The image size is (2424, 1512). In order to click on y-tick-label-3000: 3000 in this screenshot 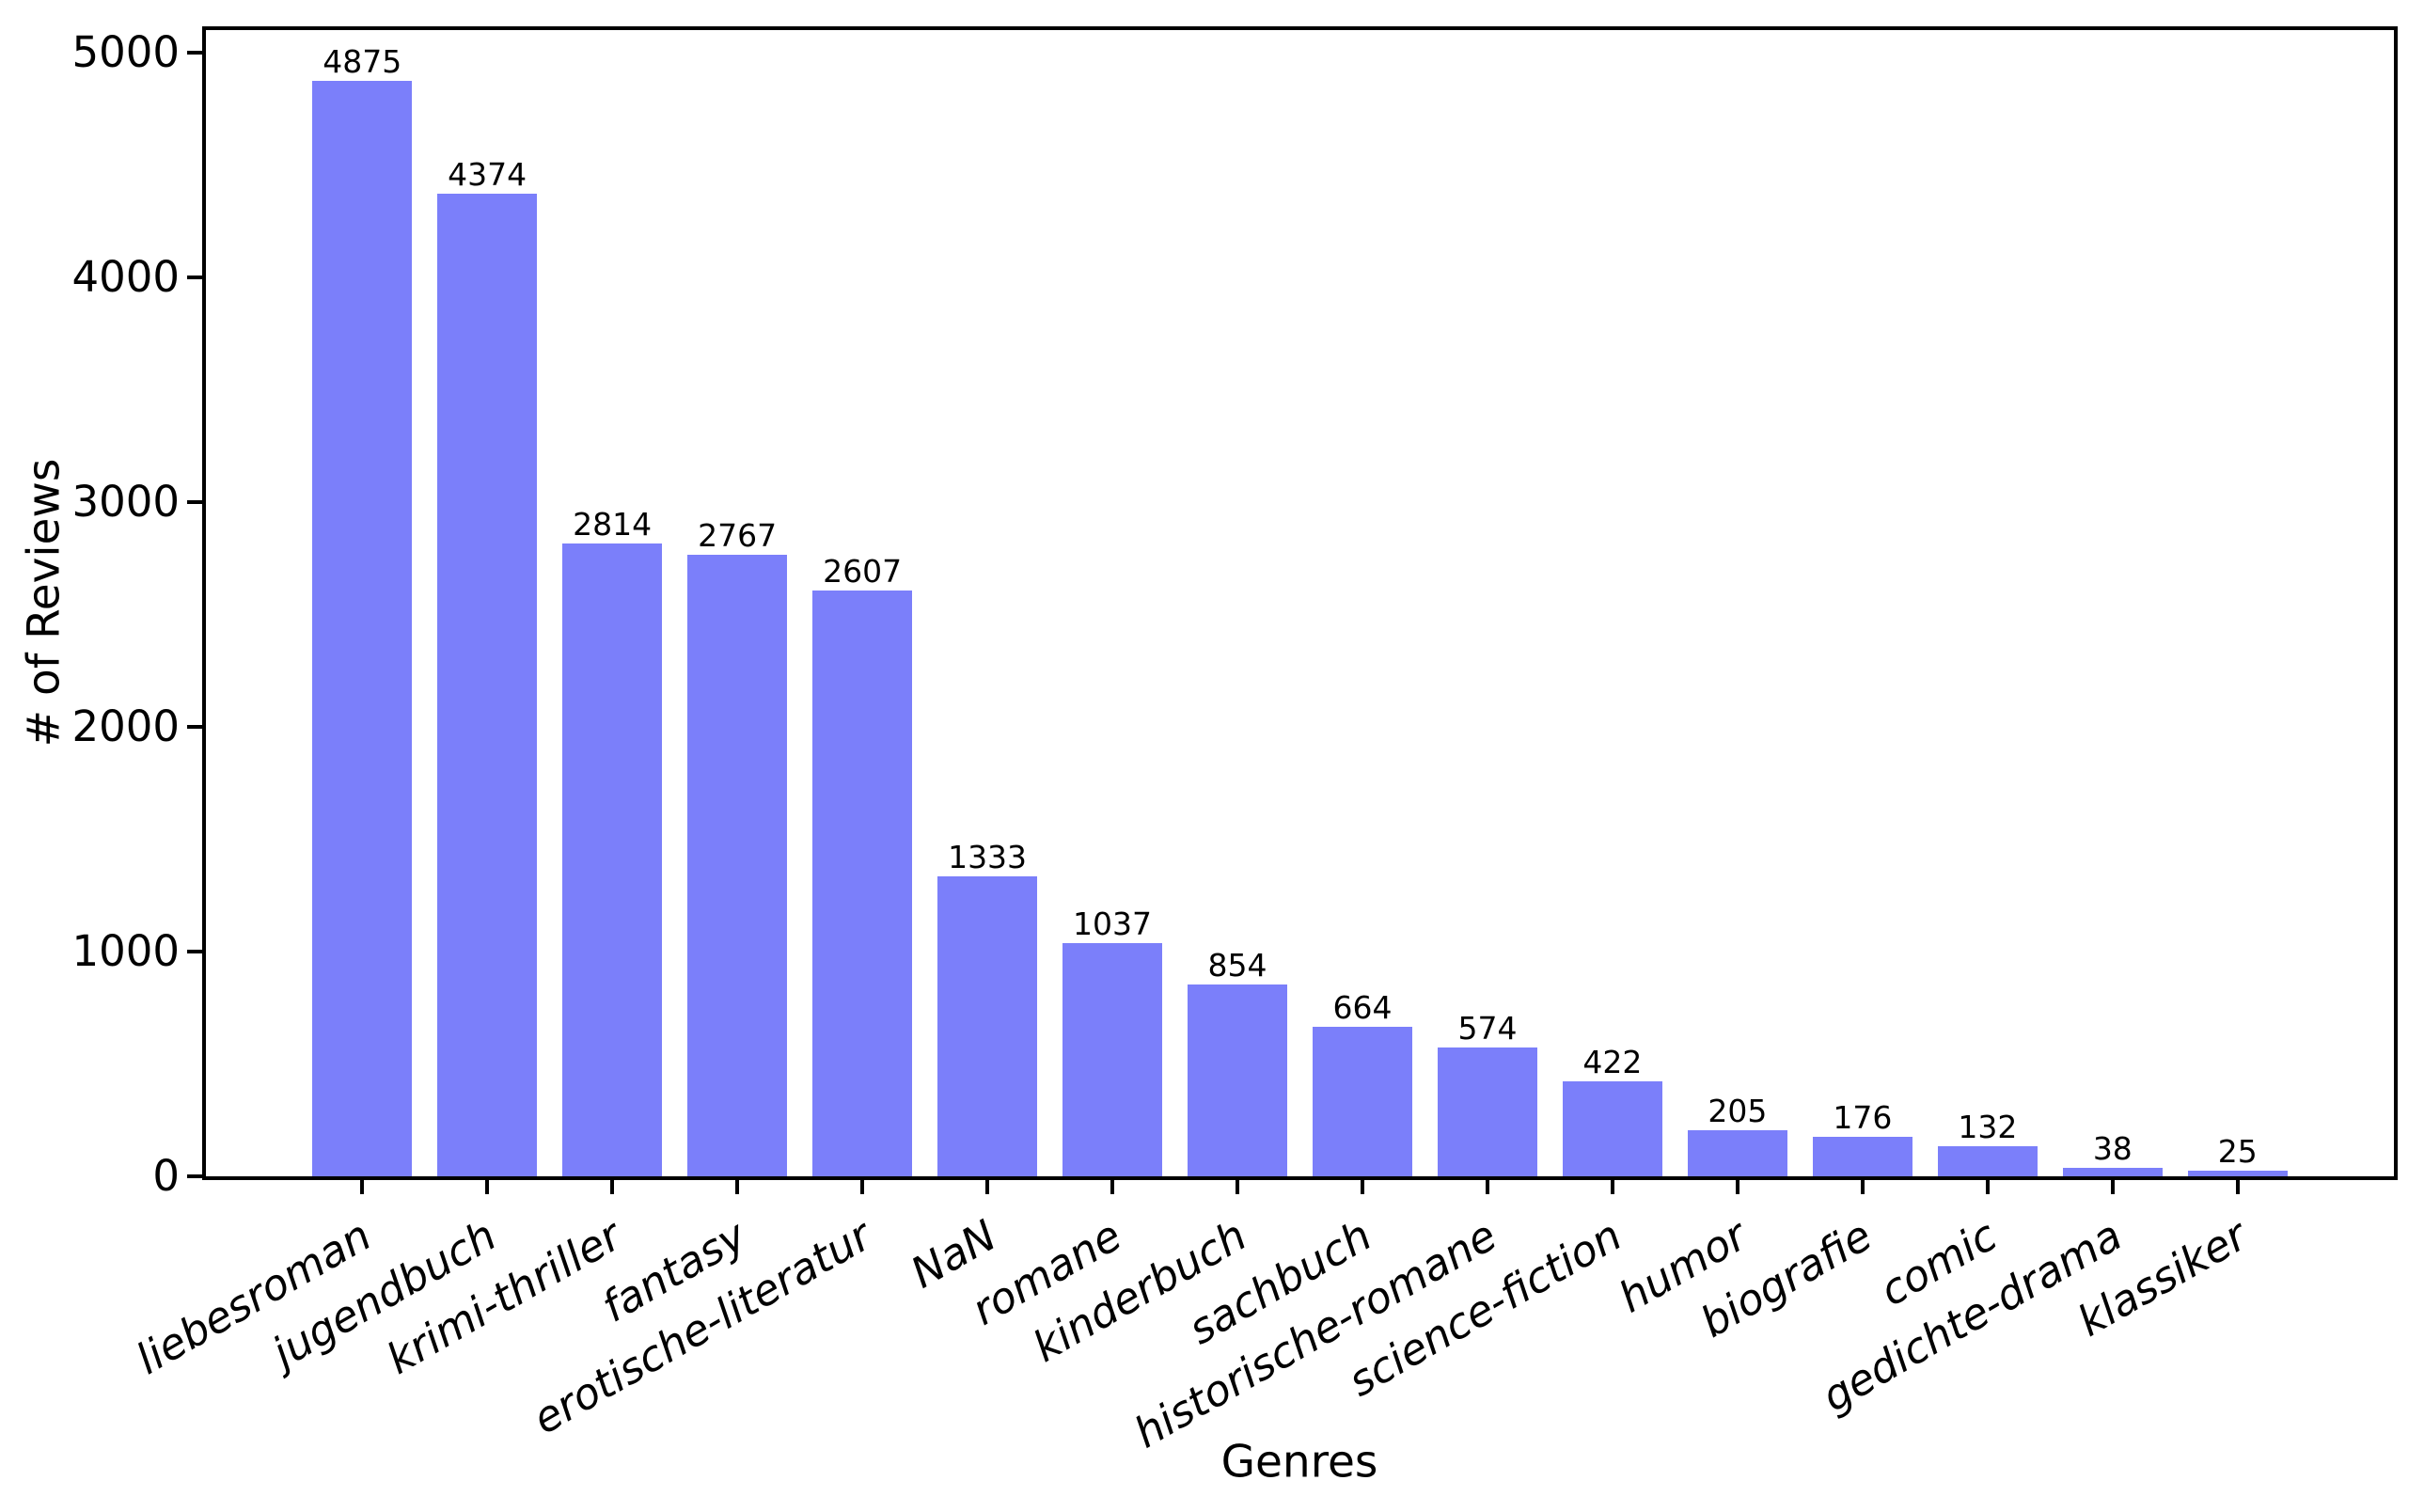, I will do `click(125, 502)`.